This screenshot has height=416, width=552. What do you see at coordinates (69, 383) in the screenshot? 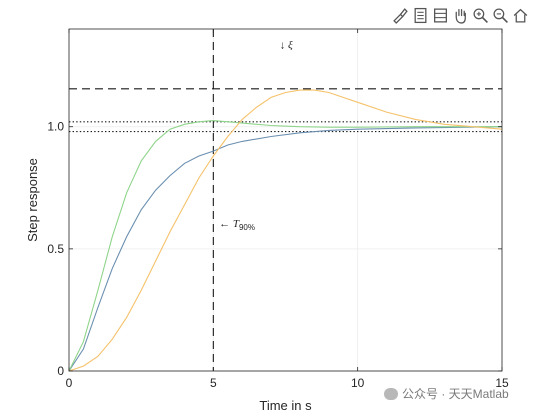
I see `x-tick-label: 0` at bounding box center [69, 383].